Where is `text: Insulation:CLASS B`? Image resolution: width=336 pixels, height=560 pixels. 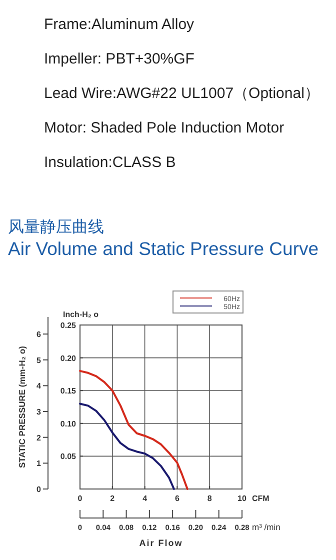
text: Insulation:CLASS B is located at coordinates (110, 162).